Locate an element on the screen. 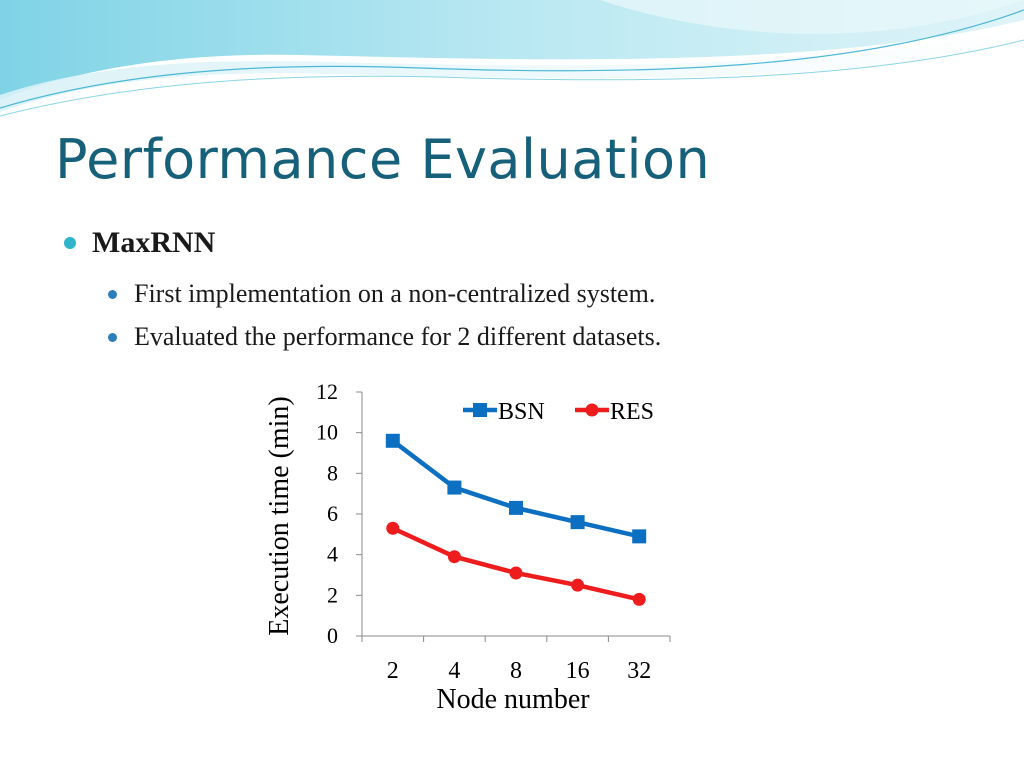 The width and height of the screenshot is (1024, 768). legend-label: RES is located at coordinates (632, 412).